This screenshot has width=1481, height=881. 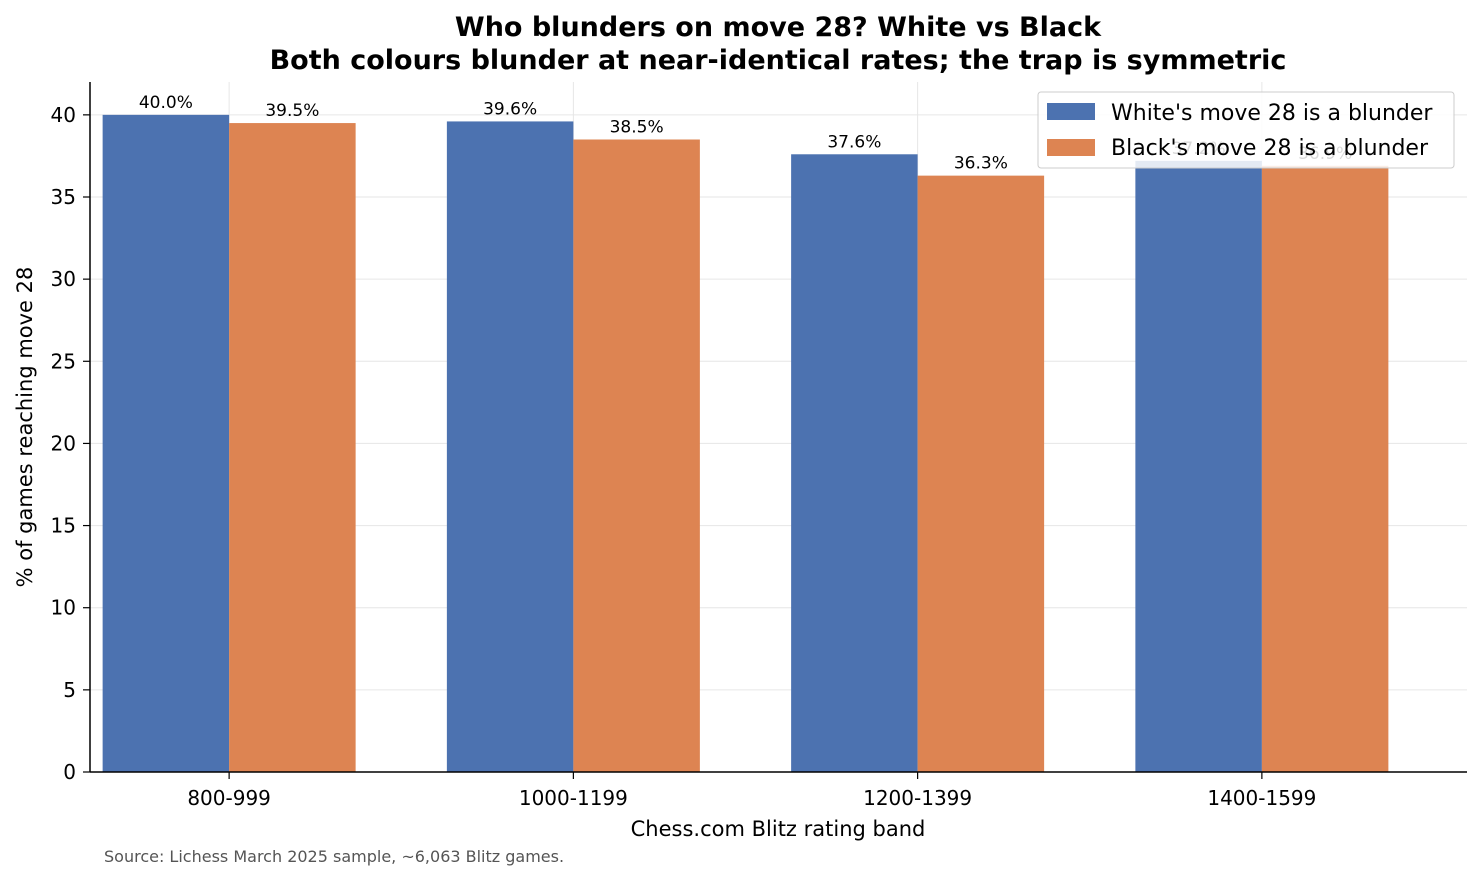 What do you see at coordinates (69, 690) in the screenshot?
I see `y-tick-label: 5` at bounding box center [69, 690].